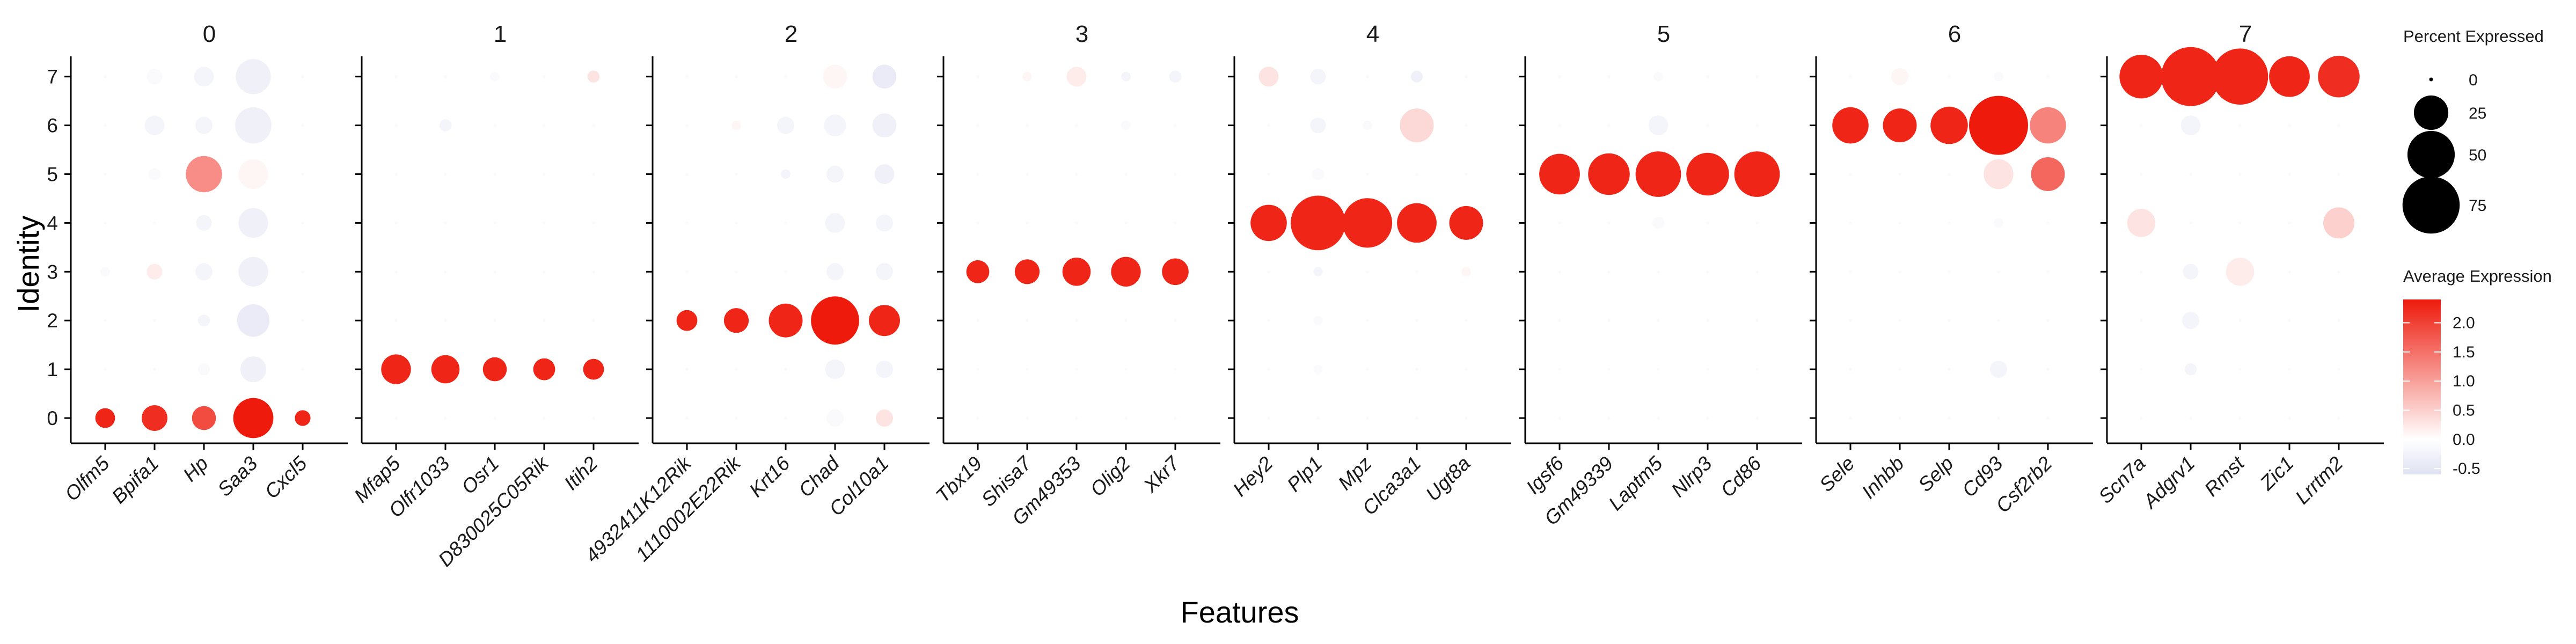 The width and height of the screenshot is (2576, 644). I want to click on gene-label: Osr1, so click(480, 475).